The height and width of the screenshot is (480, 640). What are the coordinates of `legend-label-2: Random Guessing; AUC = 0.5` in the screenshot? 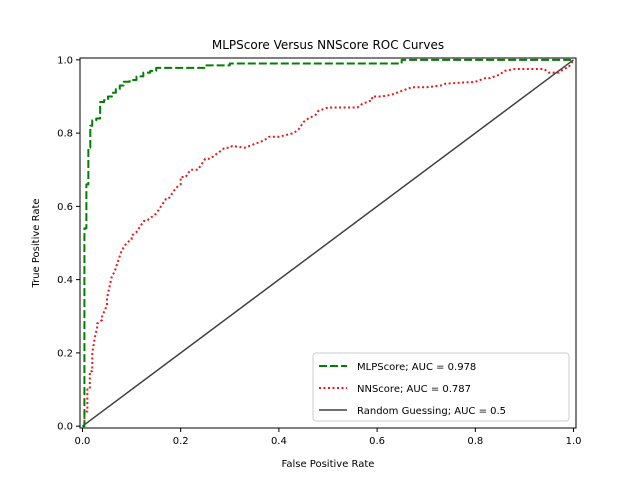 It's located at (431, 411).